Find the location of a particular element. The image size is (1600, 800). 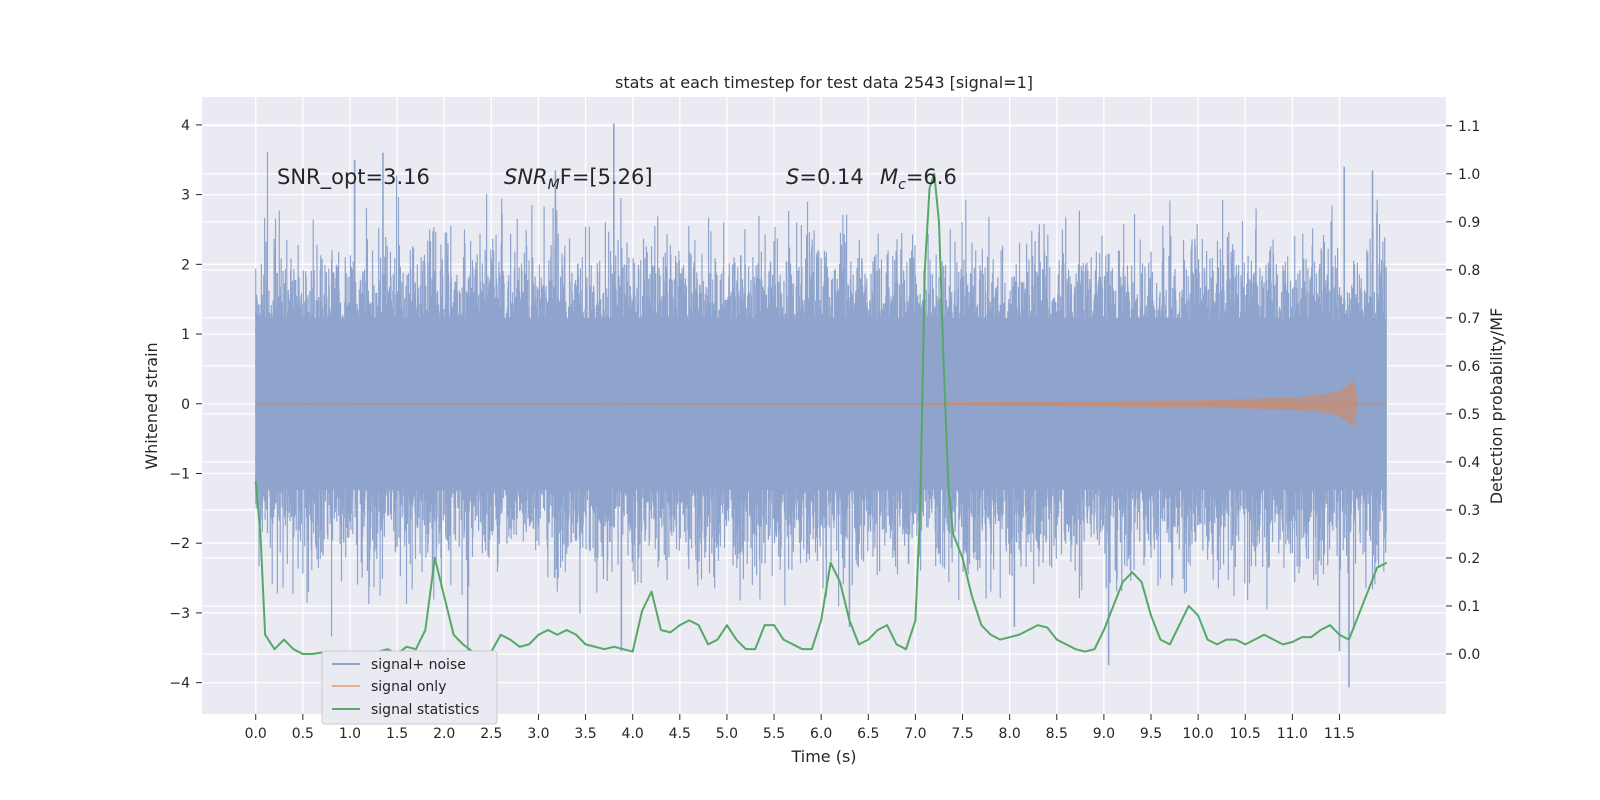

x-tick-label: 9.5 is located at coordinates (1151, 734).